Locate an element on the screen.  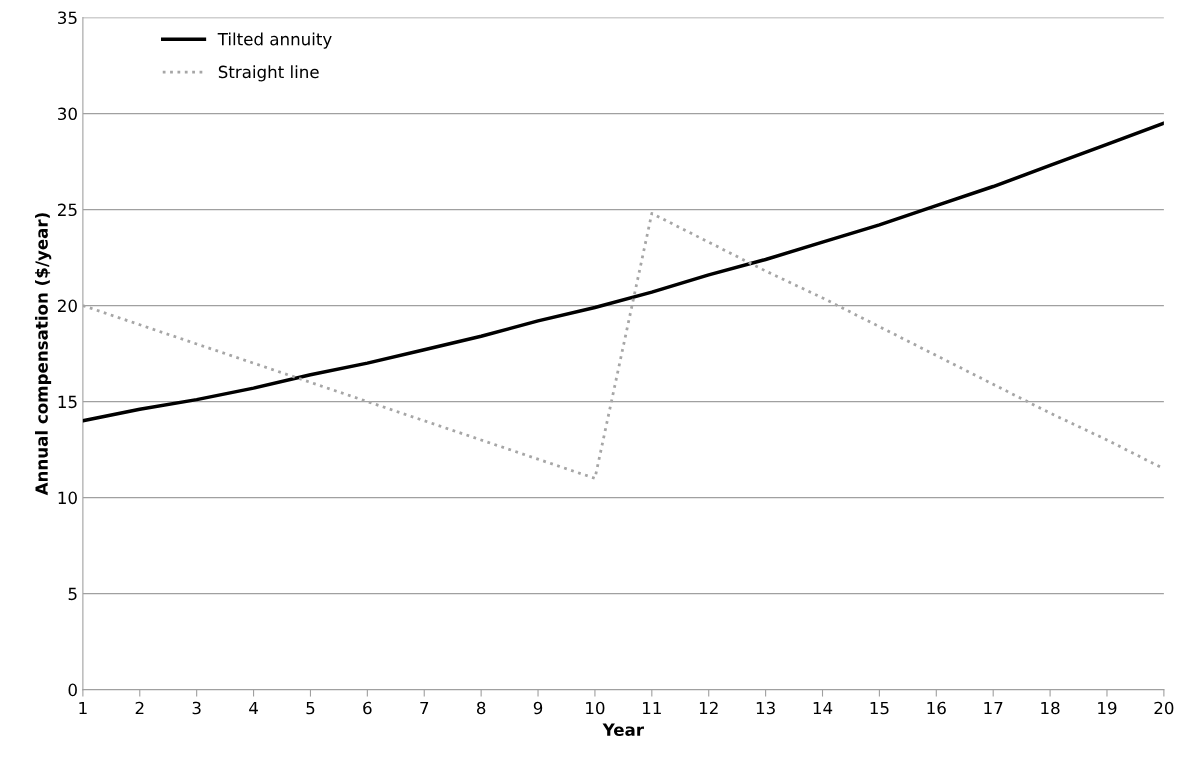
x-tick-label: 20 is located at coordinates (1164, 708).